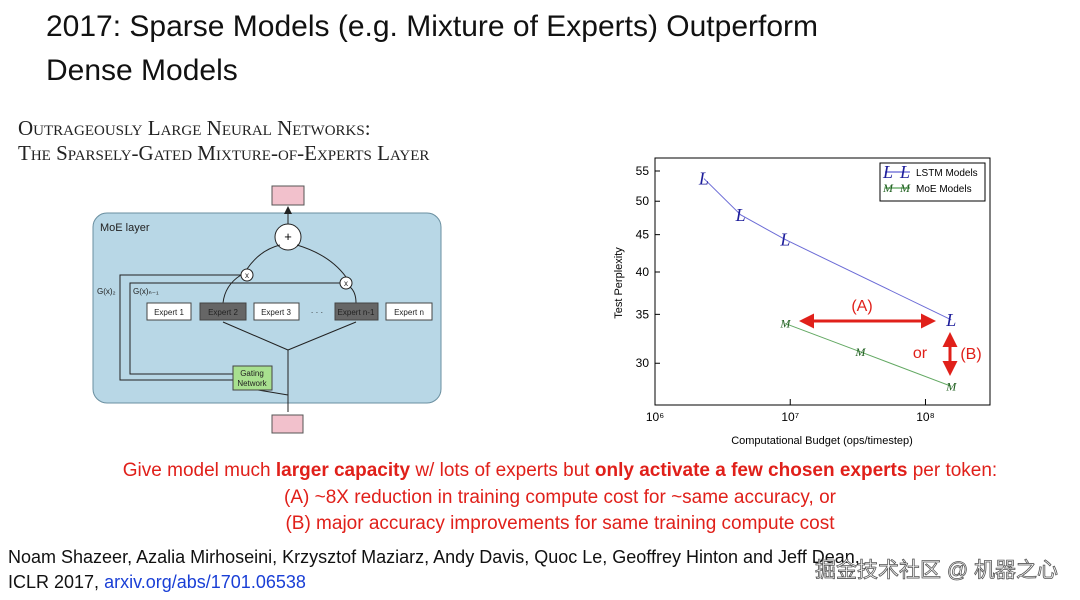  Describe the element at coordinates (252, 373) in the screenshot. I see `gating-label: Gating` at that location.